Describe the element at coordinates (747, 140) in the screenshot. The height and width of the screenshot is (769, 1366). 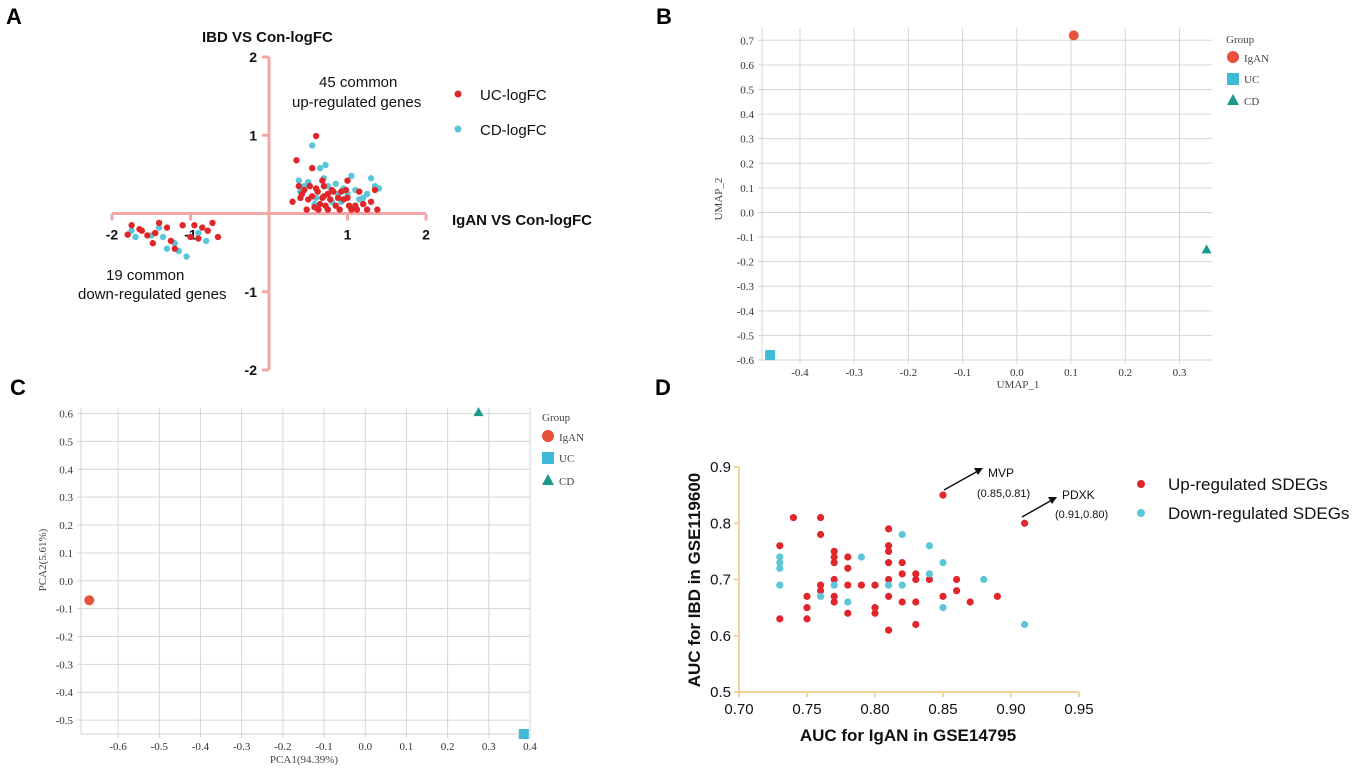
I see `y-tick-label: 0.3` at that location.